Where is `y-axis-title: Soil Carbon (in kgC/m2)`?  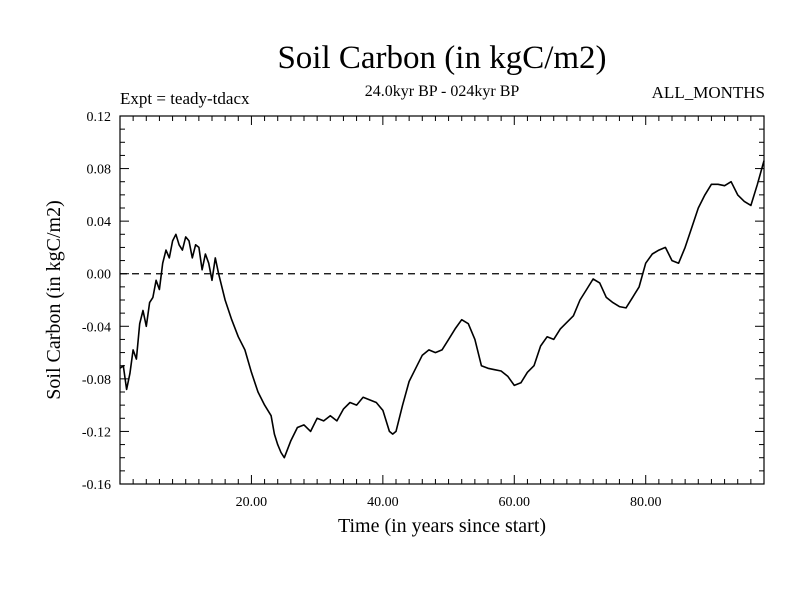
y-axis-title: Soil Carbon (in kgC/m2) is located at coordinates (54, 299).